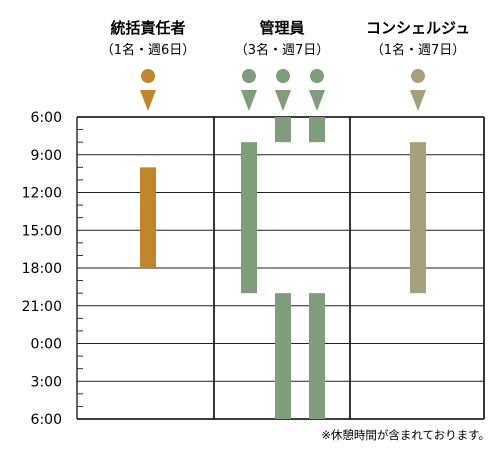 The image size is (503, 449). What do you see at coordinates (46, 345) in the screenshot?
I see `y-tick-label-6: 0:00` at bounding box center [46, 345].